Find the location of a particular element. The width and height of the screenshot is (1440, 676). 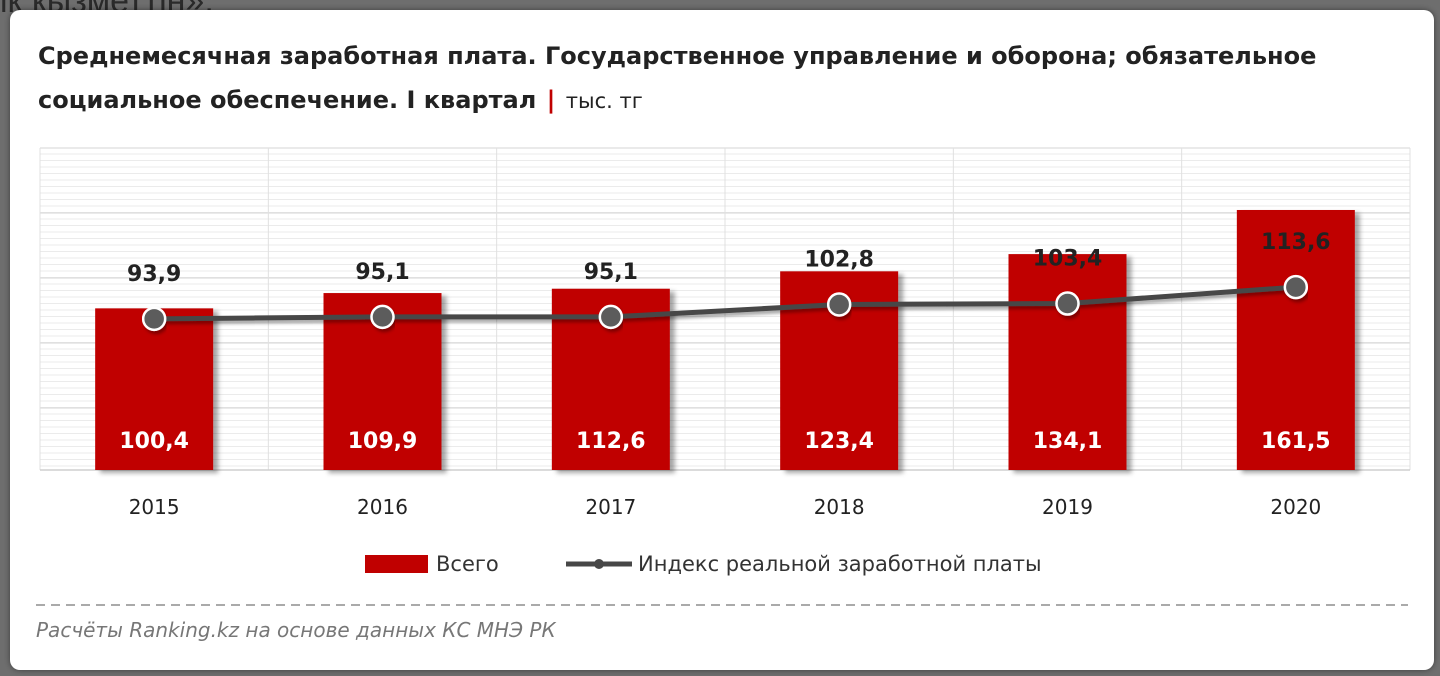

legend-label-bar: Всего is located at coordinates (467, 564).